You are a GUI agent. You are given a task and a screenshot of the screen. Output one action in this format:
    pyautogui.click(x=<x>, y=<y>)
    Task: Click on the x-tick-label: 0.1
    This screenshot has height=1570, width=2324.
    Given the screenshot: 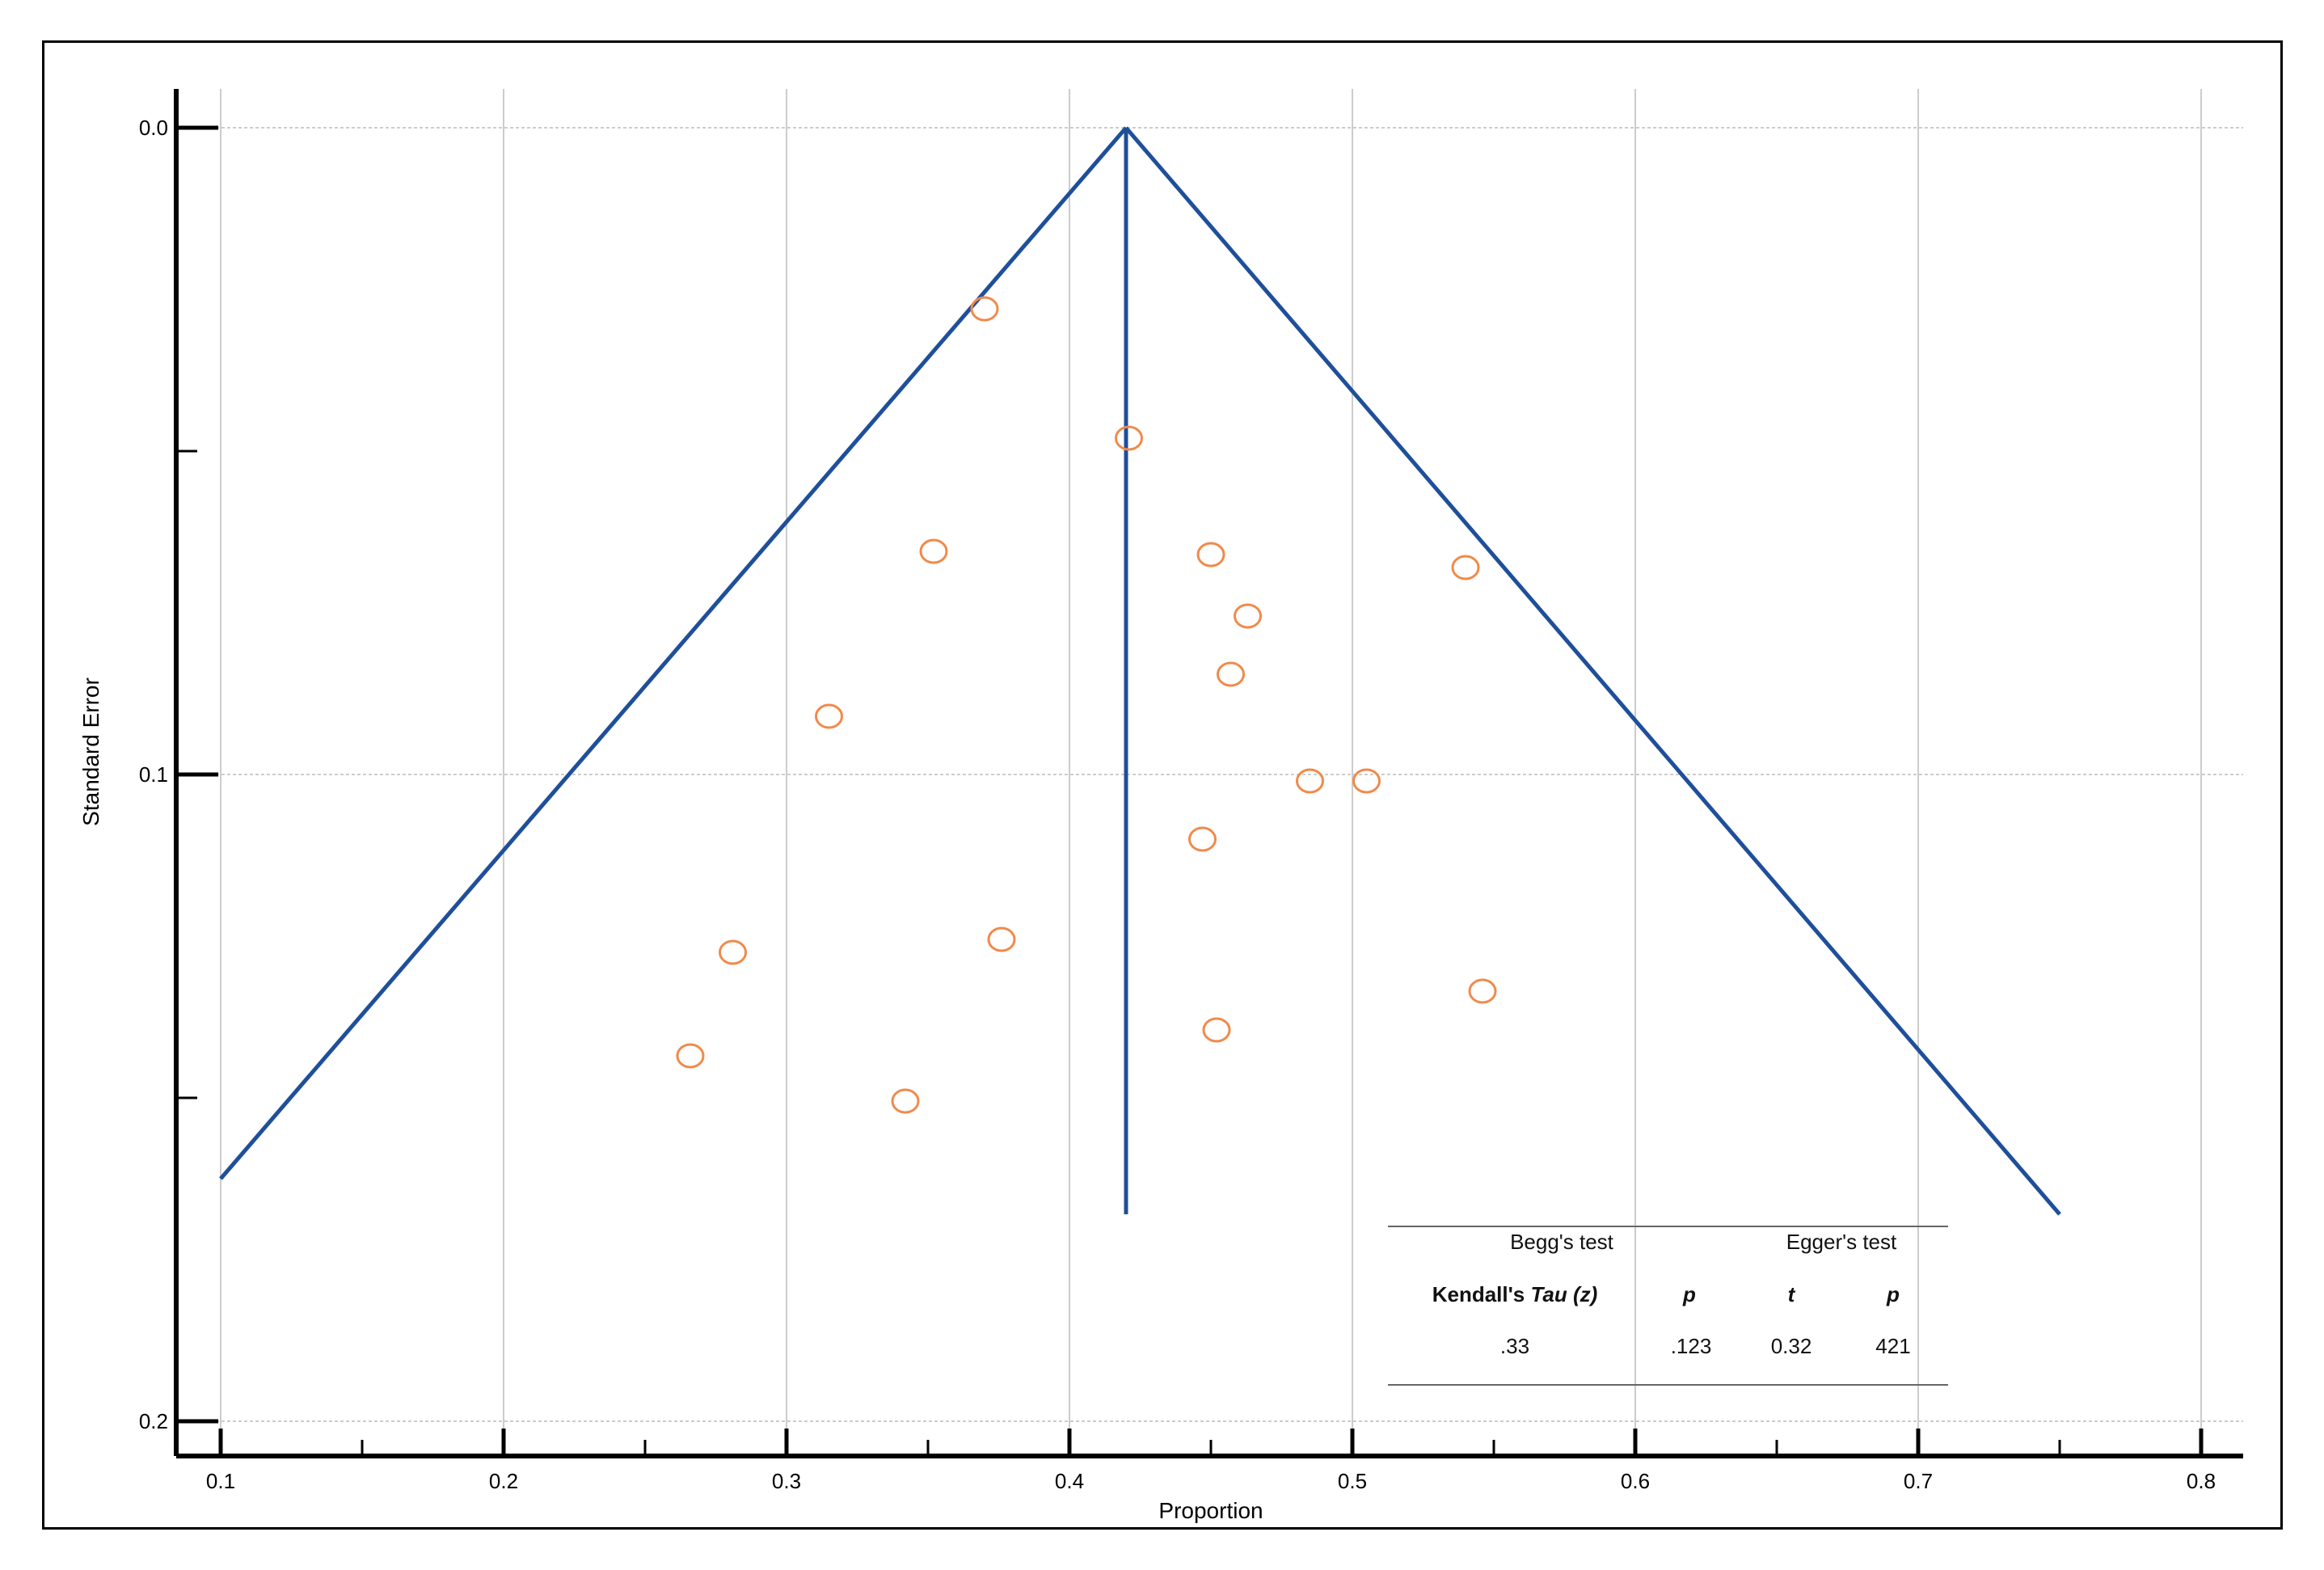 What is the action you would take?
    pyautogui.click(x=221, y=1481)
    